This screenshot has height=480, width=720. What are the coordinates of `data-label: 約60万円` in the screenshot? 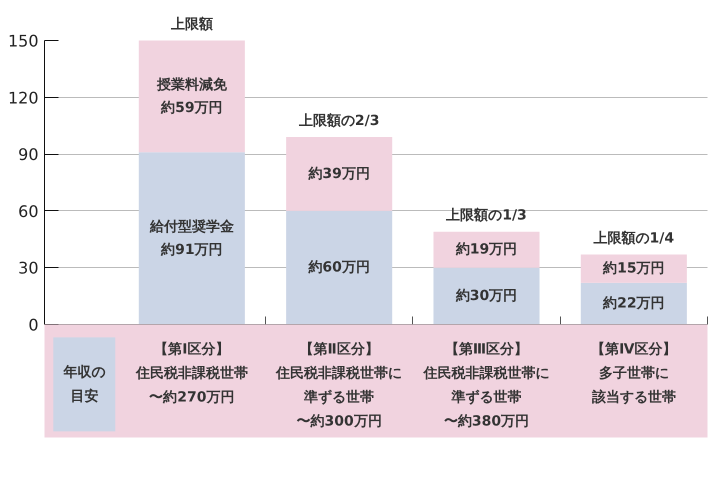 It's located at (338, 268).